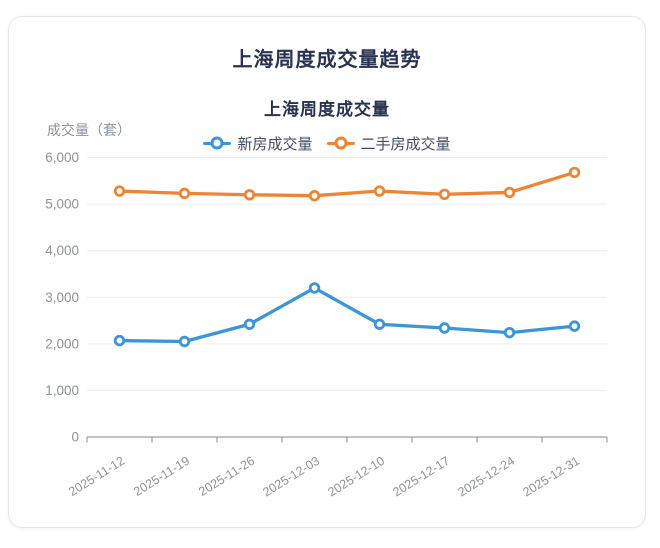 Image resolution: width=660 pixels, height=548 pixels. I want to click on legend-label-second-hand-house: 二手房成交量, so click(405, 144).